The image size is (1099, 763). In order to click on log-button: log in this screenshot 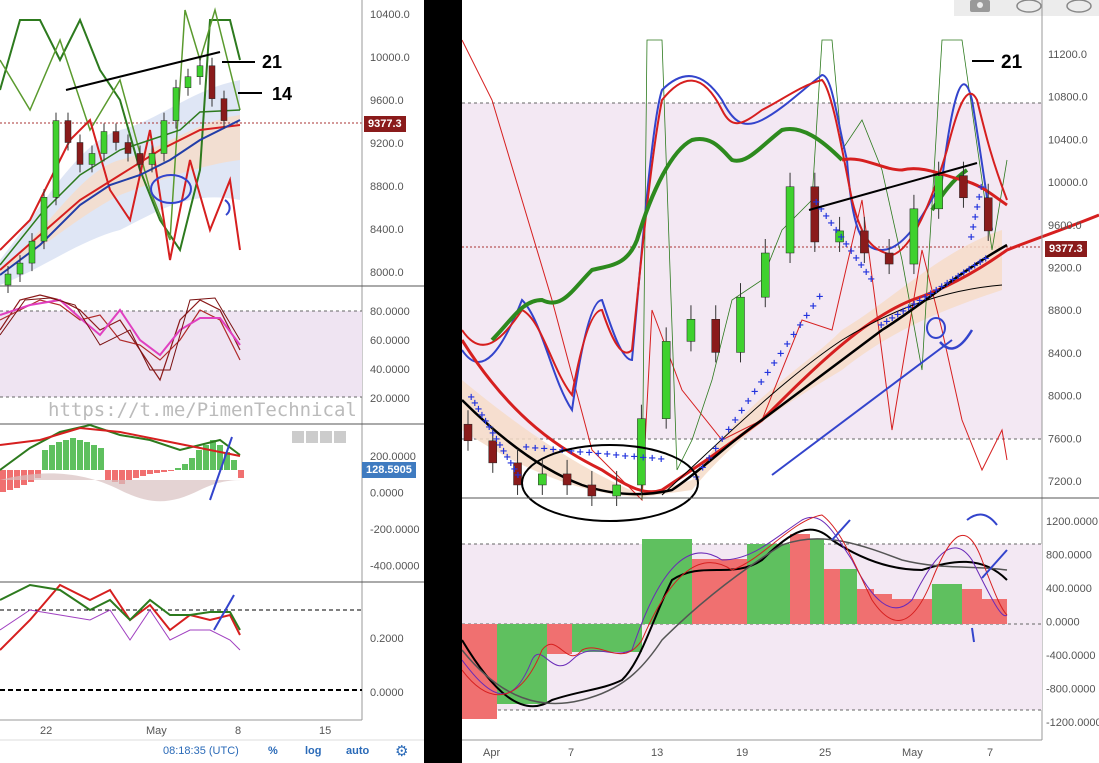, I will do `click(313, 751)`.